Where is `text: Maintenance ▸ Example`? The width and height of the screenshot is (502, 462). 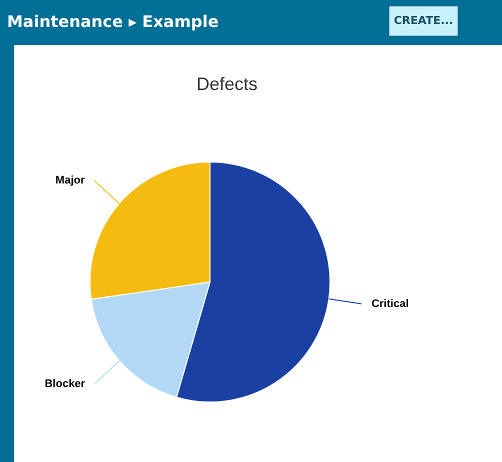
text: Maintenance ▸ Example is located at coordinates (113, 21).